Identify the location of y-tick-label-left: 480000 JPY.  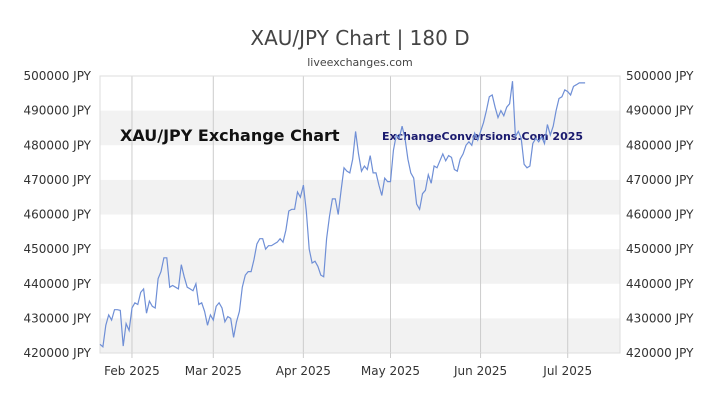
(58, 145).